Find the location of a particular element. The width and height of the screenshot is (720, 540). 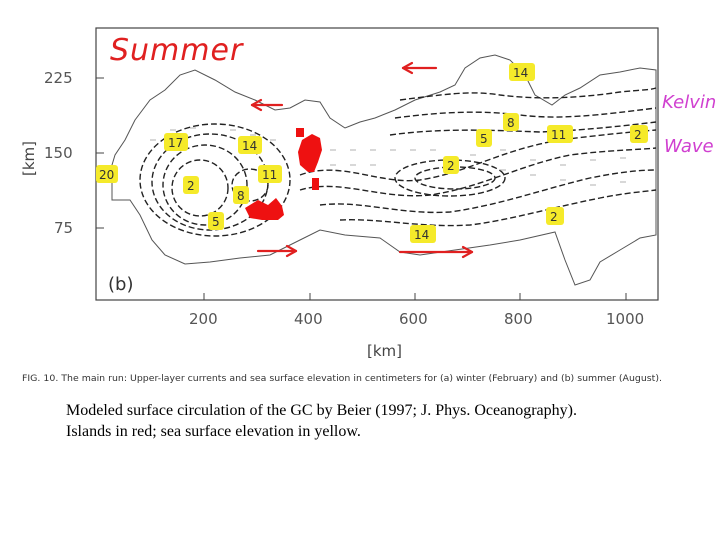

vector-field is located at coordinates (388, 156).